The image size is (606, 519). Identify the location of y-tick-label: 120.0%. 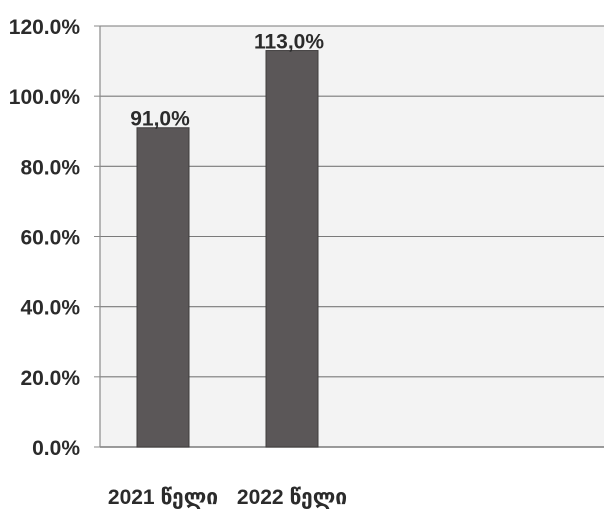
(45, 27).